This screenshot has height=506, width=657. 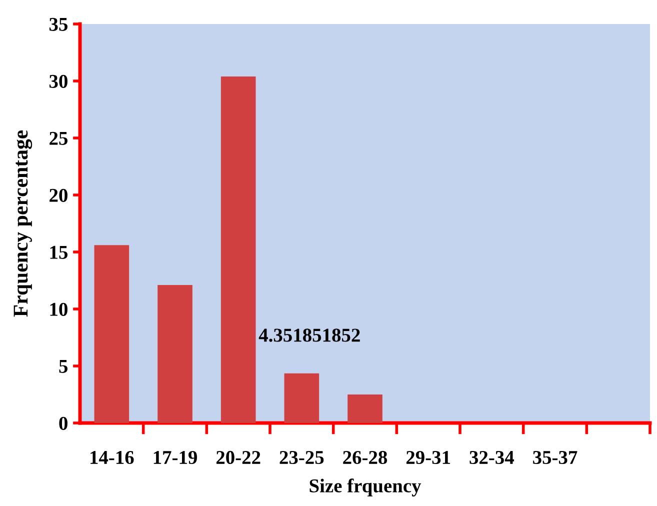 I want to click on x-tick-label: 32-34, so click(x=492, y=457).